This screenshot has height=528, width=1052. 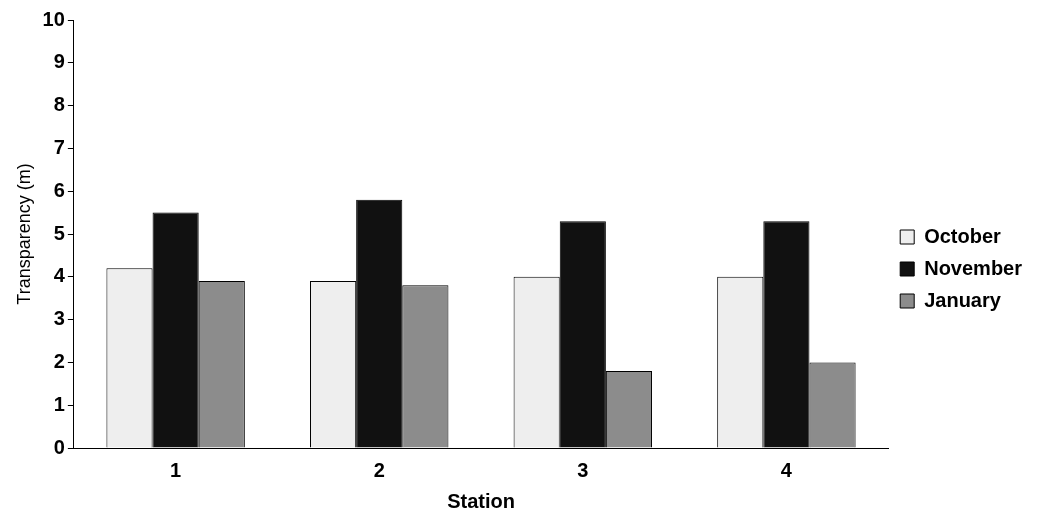 I want to click on y-tick-label: 0, so click(x=59, y=446).